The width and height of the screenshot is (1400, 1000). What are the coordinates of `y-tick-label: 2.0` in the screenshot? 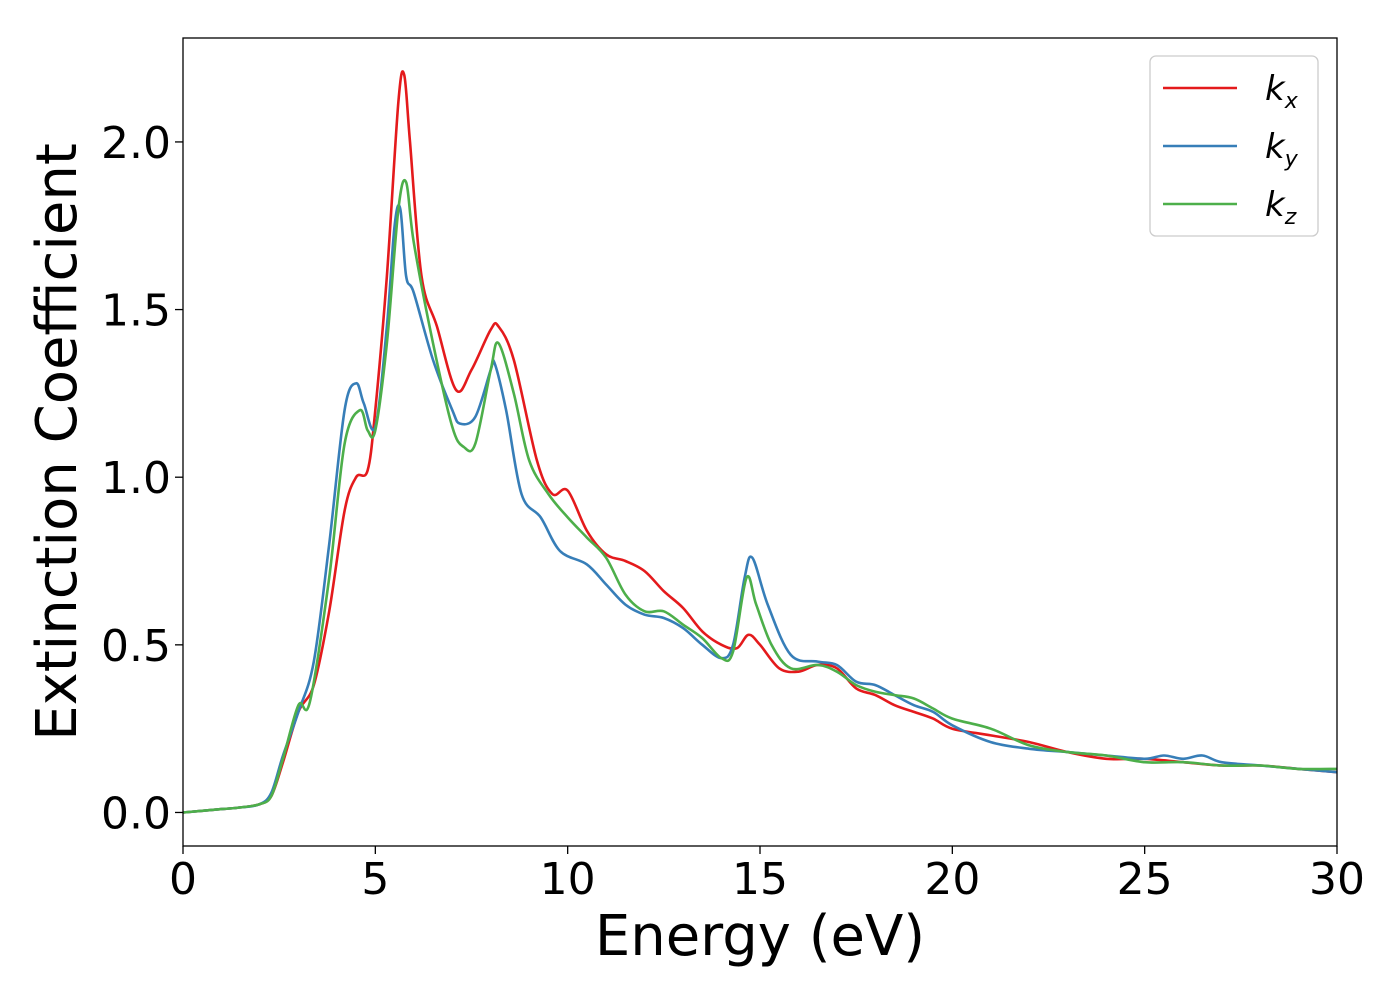 It's located at (136, 143).